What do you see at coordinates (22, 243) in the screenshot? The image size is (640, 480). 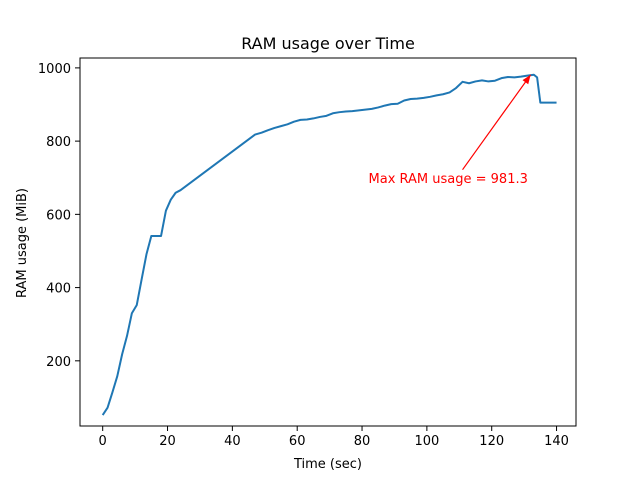 I see `y-axis-label: RAM usage (MiB)` at bounding box center [22, 243].